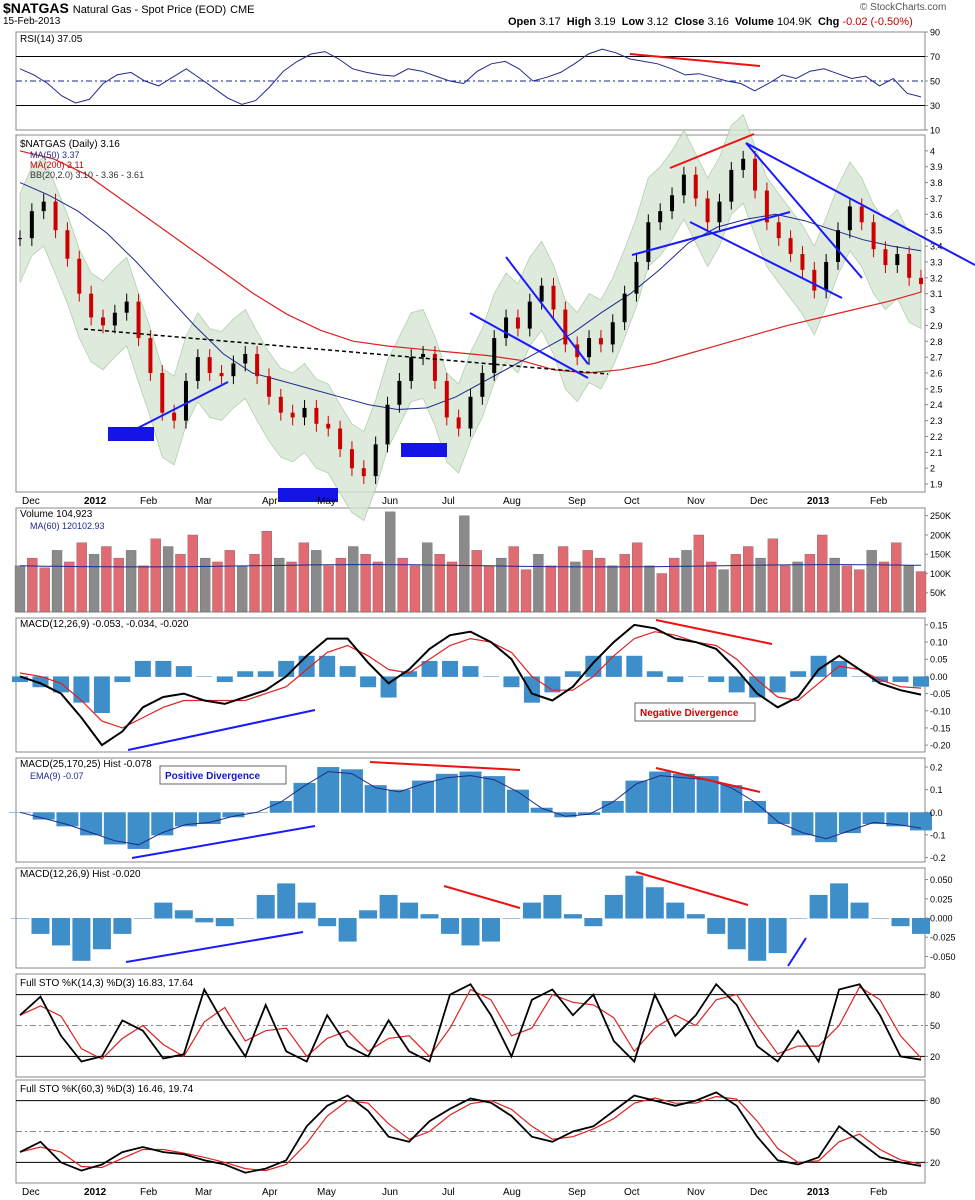 The image size is (975, 1200). Describe the element at coordinates (149, 1192) in the screenshot. I see `bottom-x-label-2: Feb` at that location.